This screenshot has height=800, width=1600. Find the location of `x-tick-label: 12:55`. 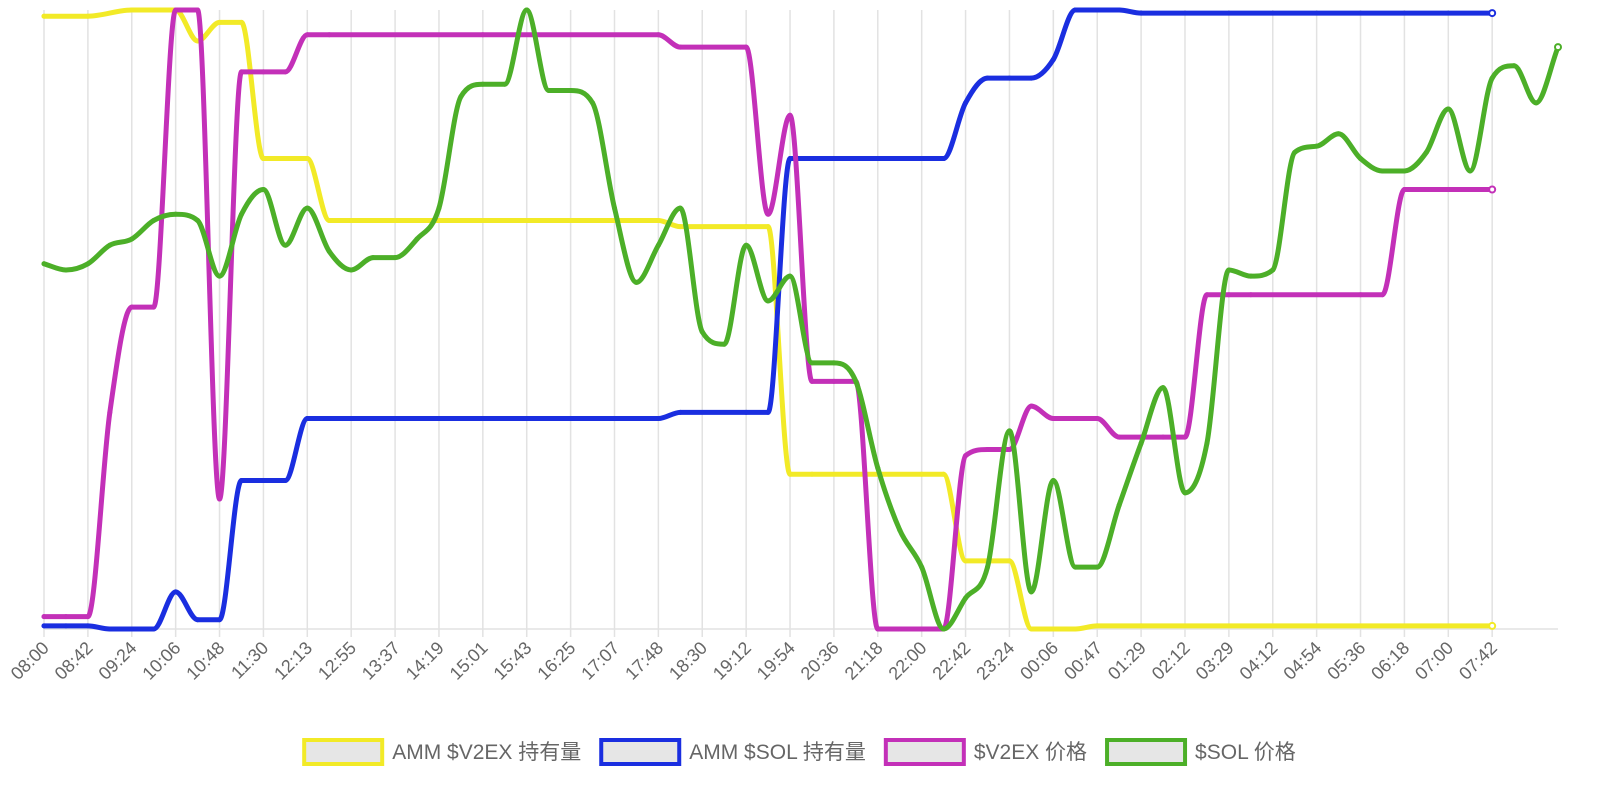

x-tick-label: 12:55 is located at coordinates (337, 661).